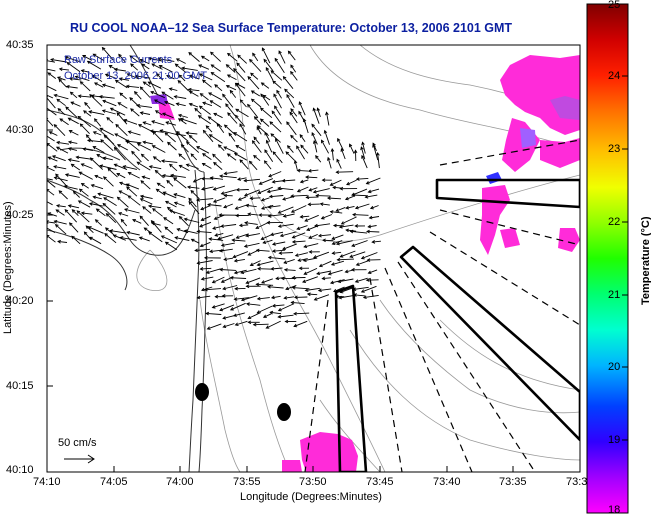 The width and height of the screenshot is (651, 518). I want to click on x-tick-label: 73:45, so click(380, 482).